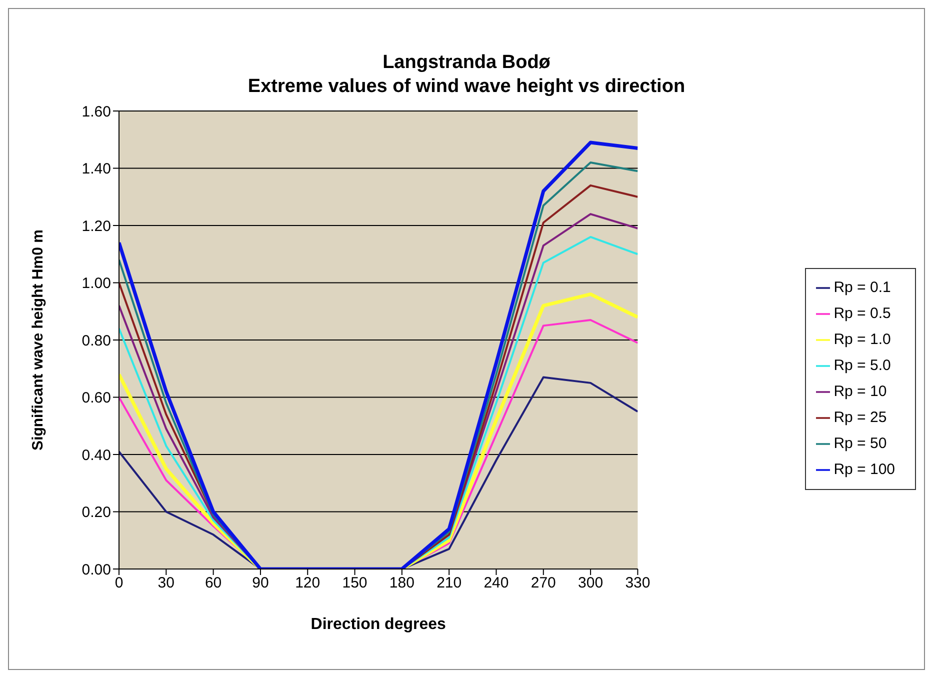 The width and height of the screenshot is (937, 679). I want to click on x-tick-label: 150, so click(355, 583).